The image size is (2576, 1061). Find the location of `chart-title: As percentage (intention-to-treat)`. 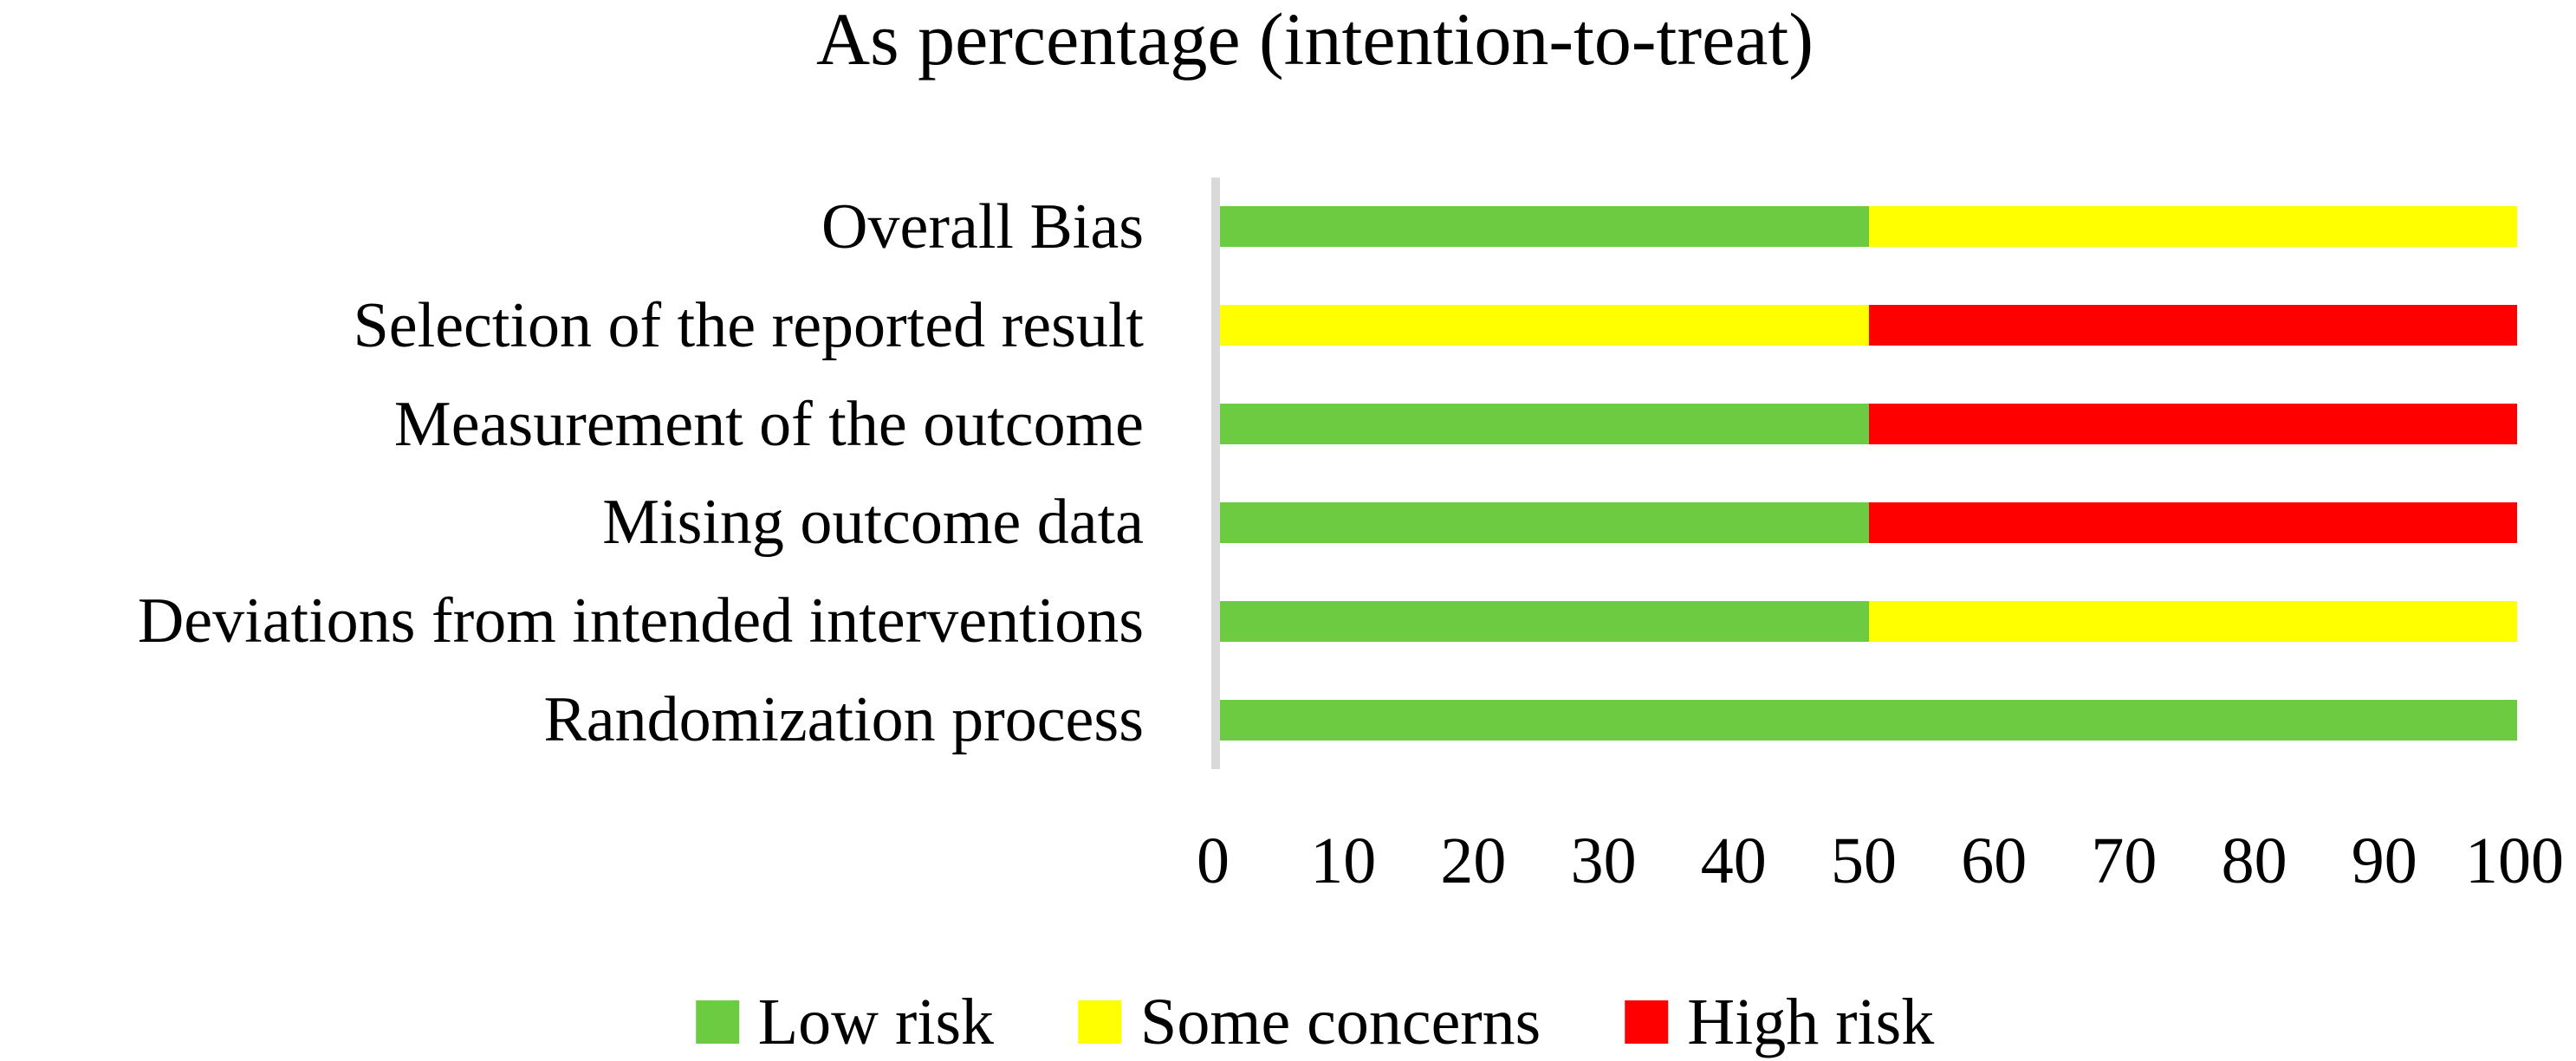

chart-title: As percentage (intention-to-treat) is located at coordinates (1315, 40).